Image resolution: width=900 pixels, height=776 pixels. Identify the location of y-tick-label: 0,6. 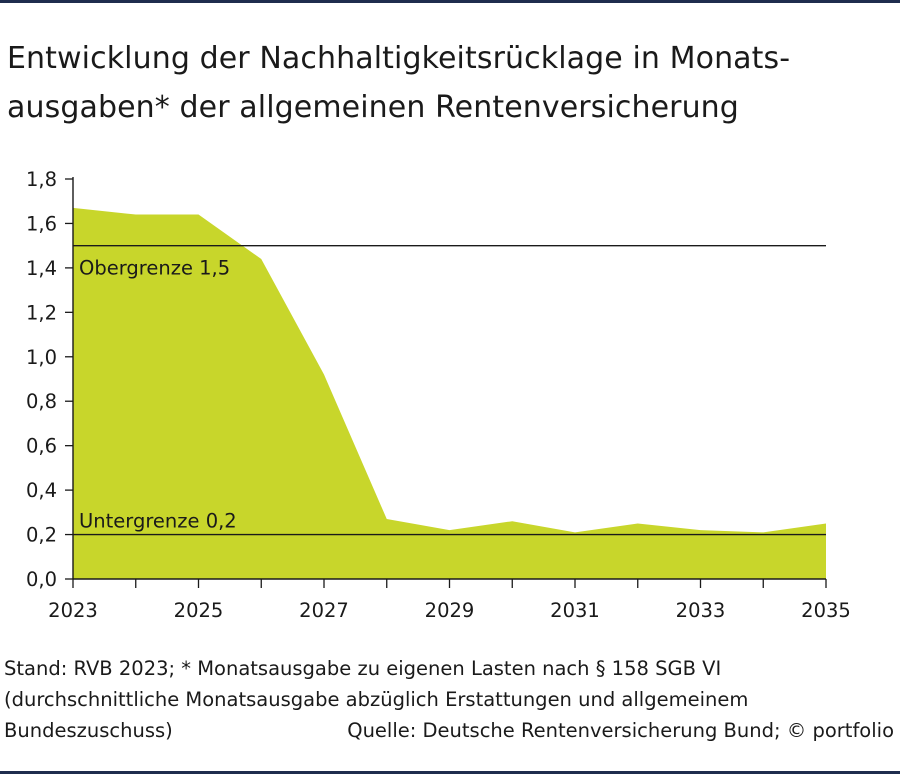
(41, 446).